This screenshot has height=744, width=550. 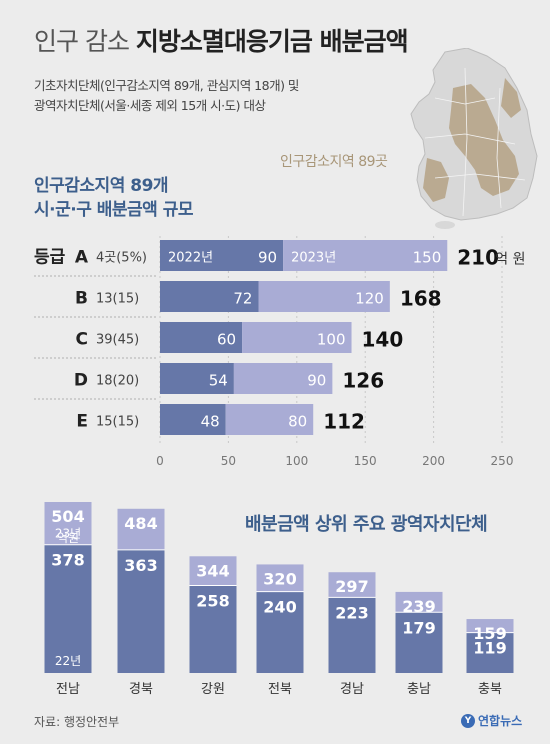 What do you see at coordinates (272, 41) in the screenshot?
I see `title-bold: 지방소멸대응기금 배분금액` at bounding box center [272, 41].